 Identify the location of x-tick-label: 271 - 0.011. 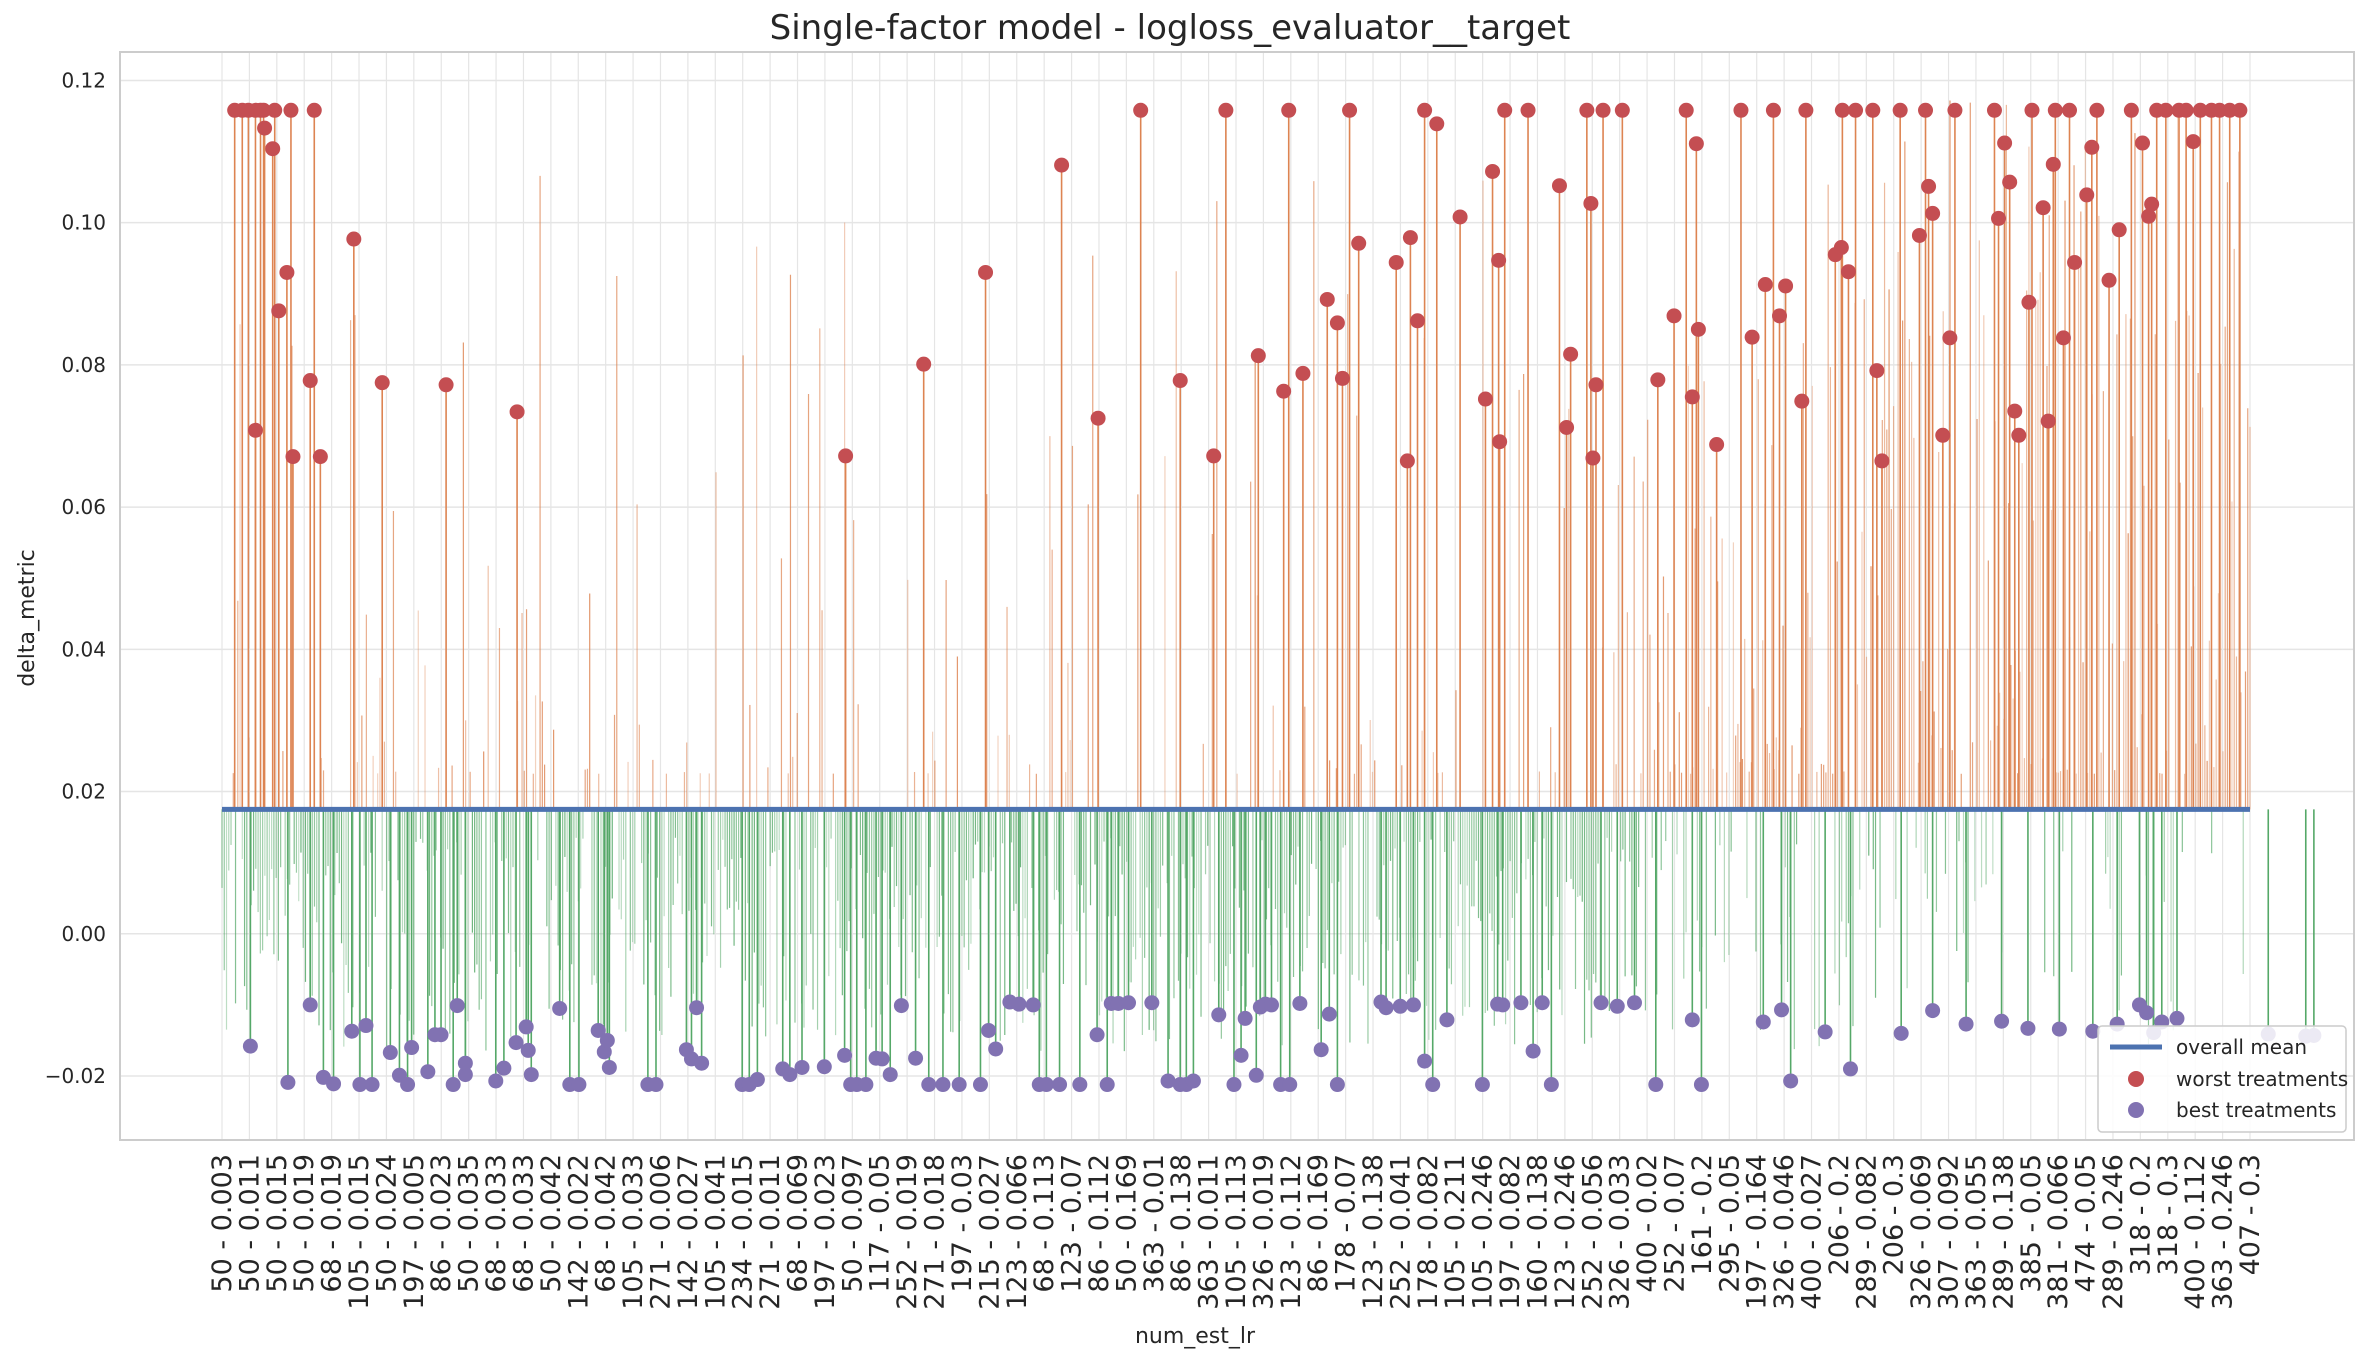
(770, 1232).